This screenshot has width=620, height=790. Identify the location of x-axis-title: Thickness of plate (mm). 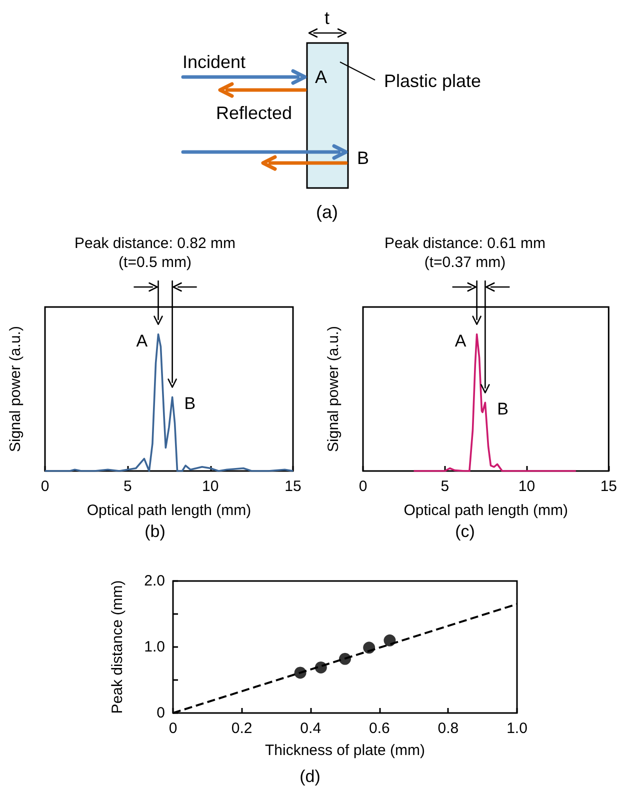
(345, 750).